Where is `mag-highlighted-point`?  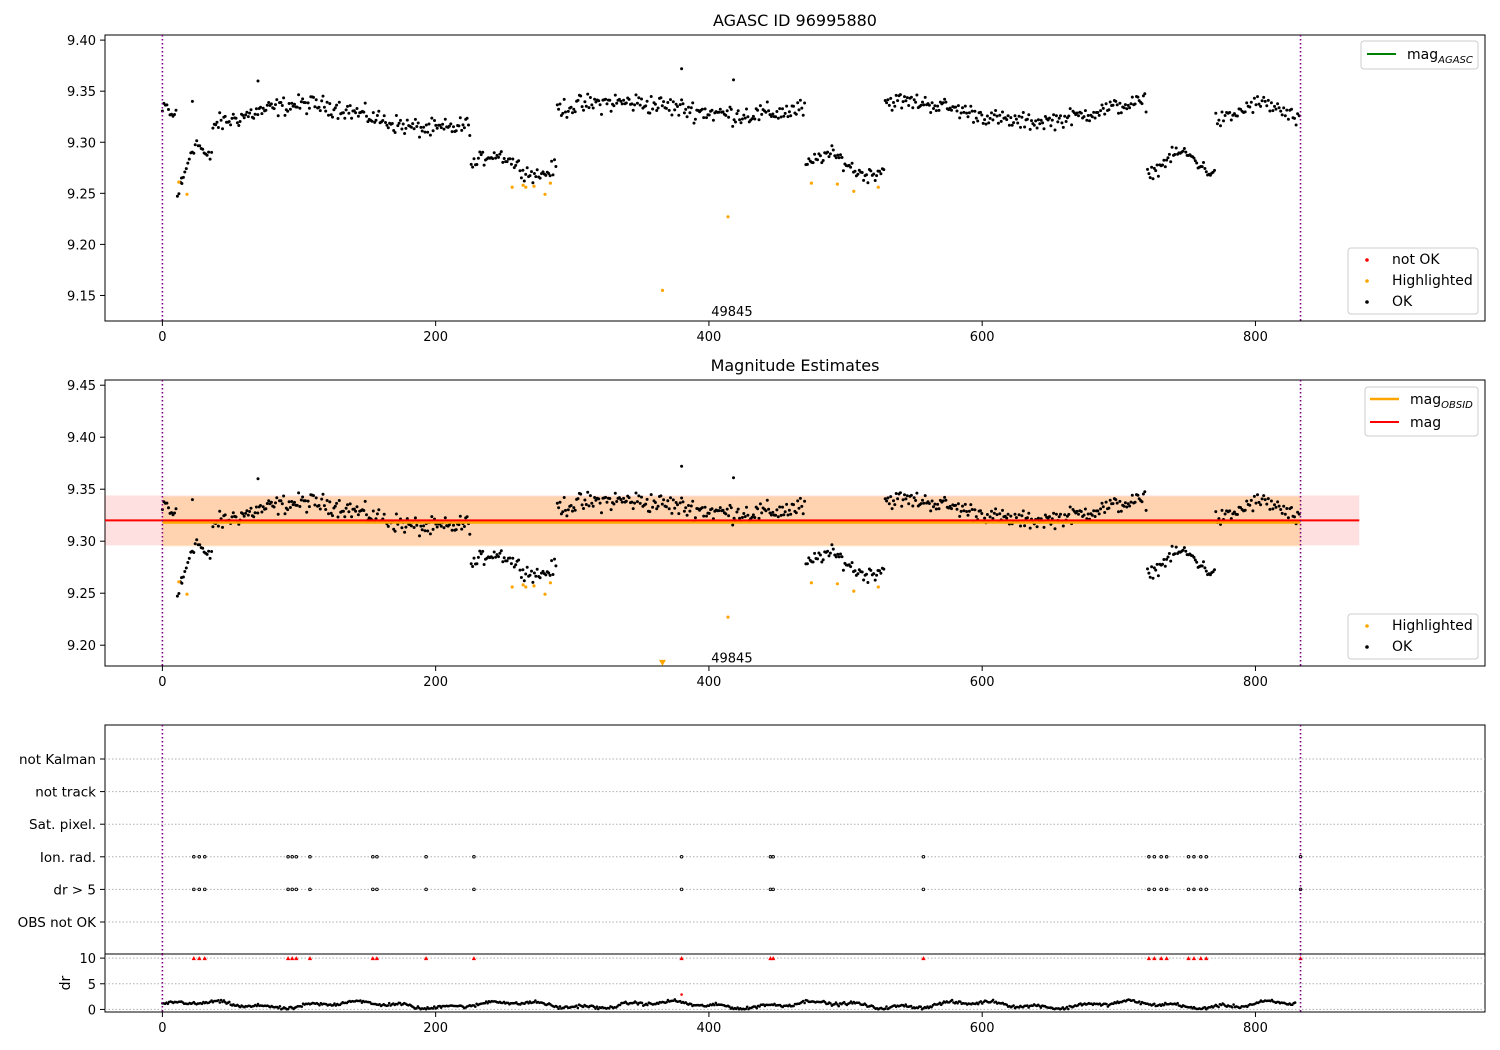
mag-highlighted-point is located at coordinates (534, 586).